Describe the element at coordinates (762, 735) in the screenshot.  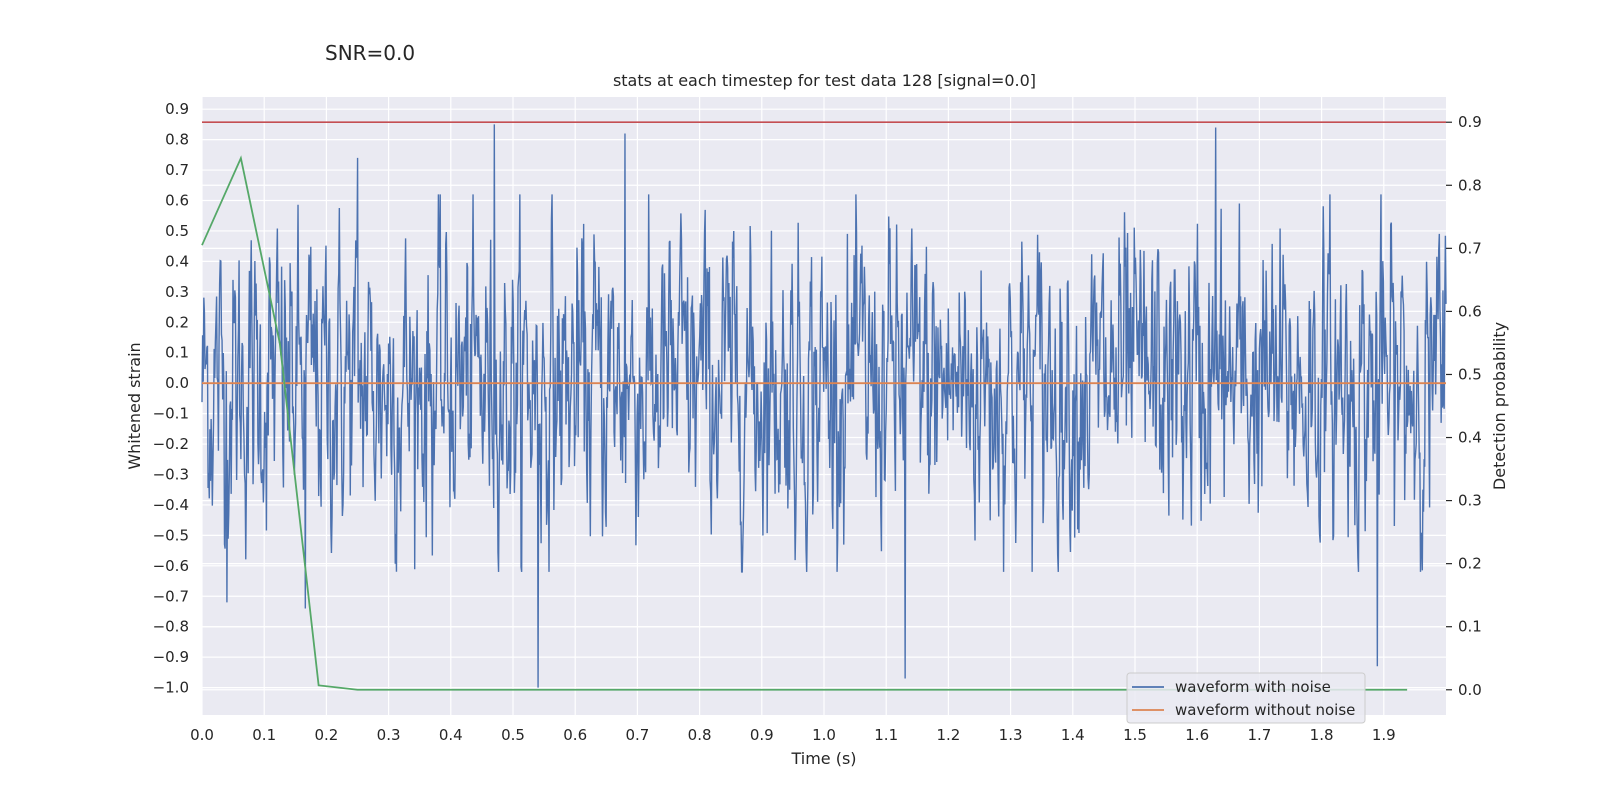
I see `x-tick-label: 0.9` at that location.